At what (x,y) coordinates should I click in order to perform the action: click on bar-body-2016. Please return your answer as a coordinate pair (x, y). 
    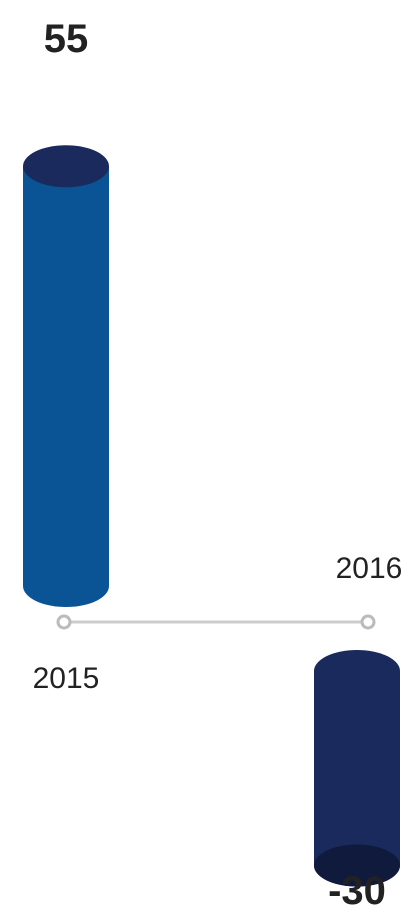
    Looking at the image, I should click on (357, 779).